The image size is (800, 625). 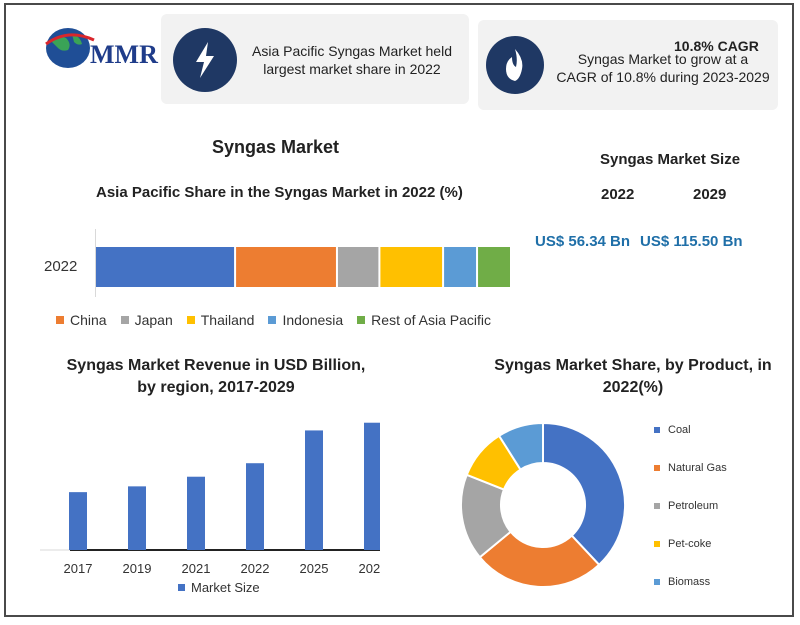 What do you see at coordinates (411, 267) in the screenshot?
I see `stacked-segment-thailand` at bounding box center [411, 267].